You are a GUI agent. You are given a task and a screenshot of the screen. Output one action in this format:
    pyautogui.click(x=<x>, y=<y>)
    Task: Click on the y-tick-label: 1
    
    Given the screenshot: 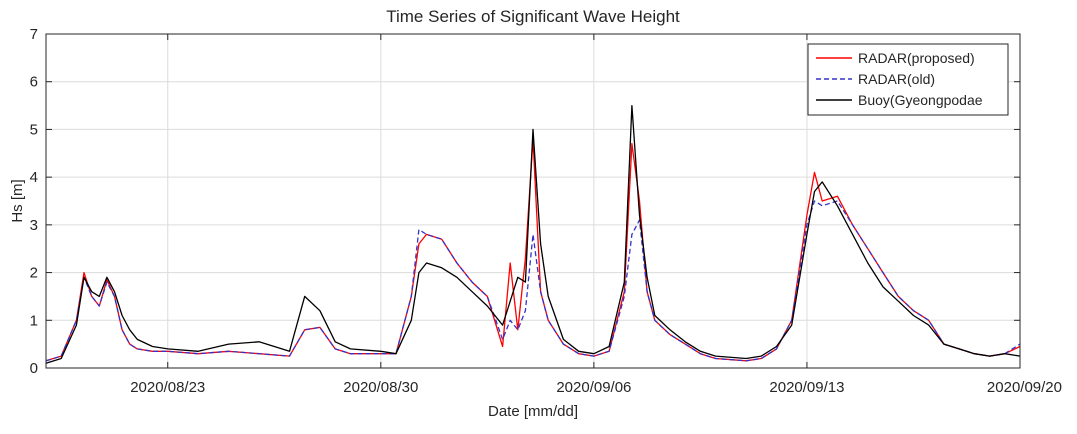 What is the action you would take?
    pyautogui.click(x=34, y=320)
    